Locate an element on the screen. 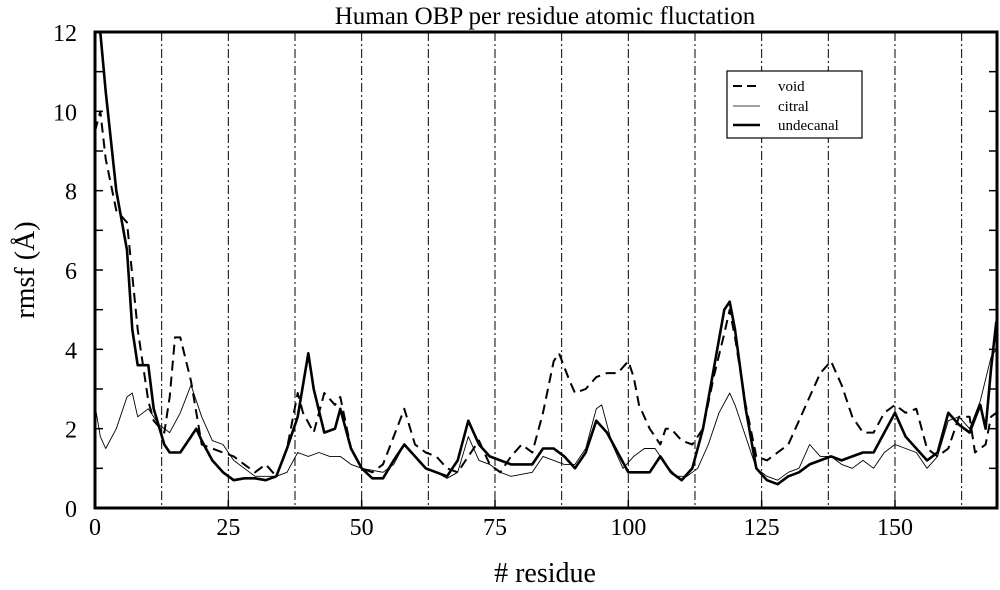 Image resolution: width=1000 pixels, height=590 pixels. y-tick-label: 12 is located at coordinates (65, 34).